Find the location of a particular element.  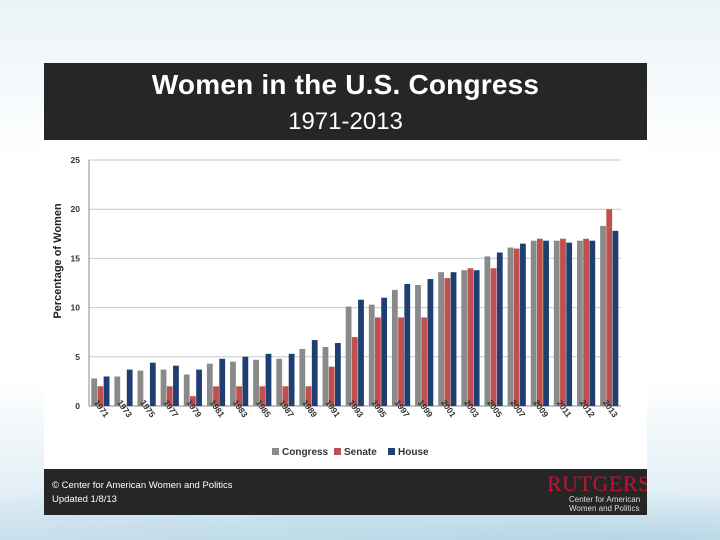

bar-senate-1977 is located at coordinates (169, 396).